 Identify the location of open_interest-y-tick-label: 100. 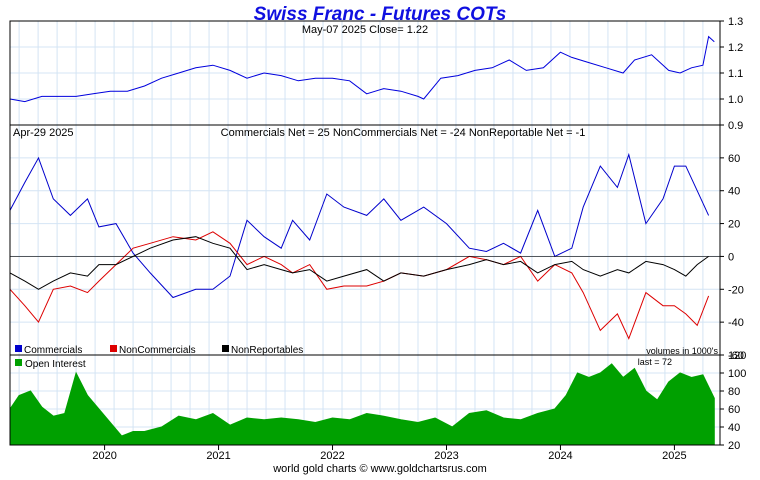
(737, 374).